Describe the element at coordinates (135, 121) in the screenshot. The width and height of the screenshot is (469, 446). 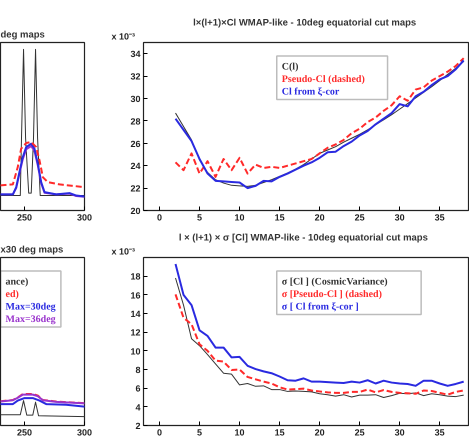
I see `y-tick-label: 28` at that location.